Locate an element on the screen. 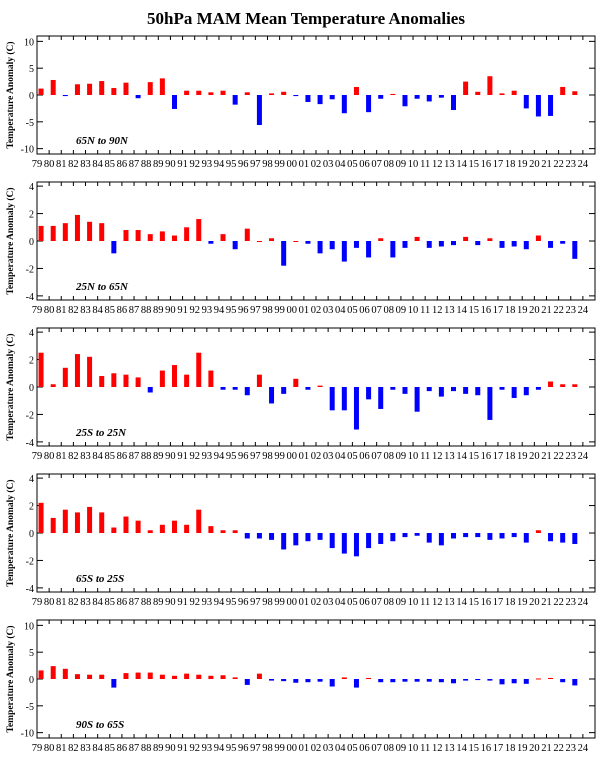  x-tick-label: 86 is located at coordinates (122, 456).